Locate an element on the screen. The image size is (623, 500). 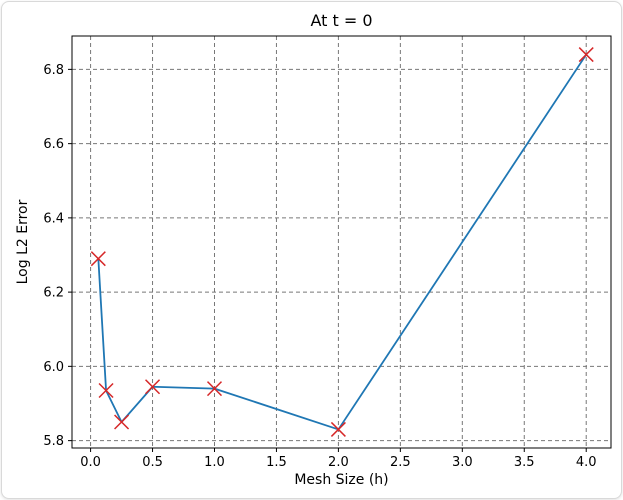
x-tick-label: 0.5 is located at coordinates (152, 462).